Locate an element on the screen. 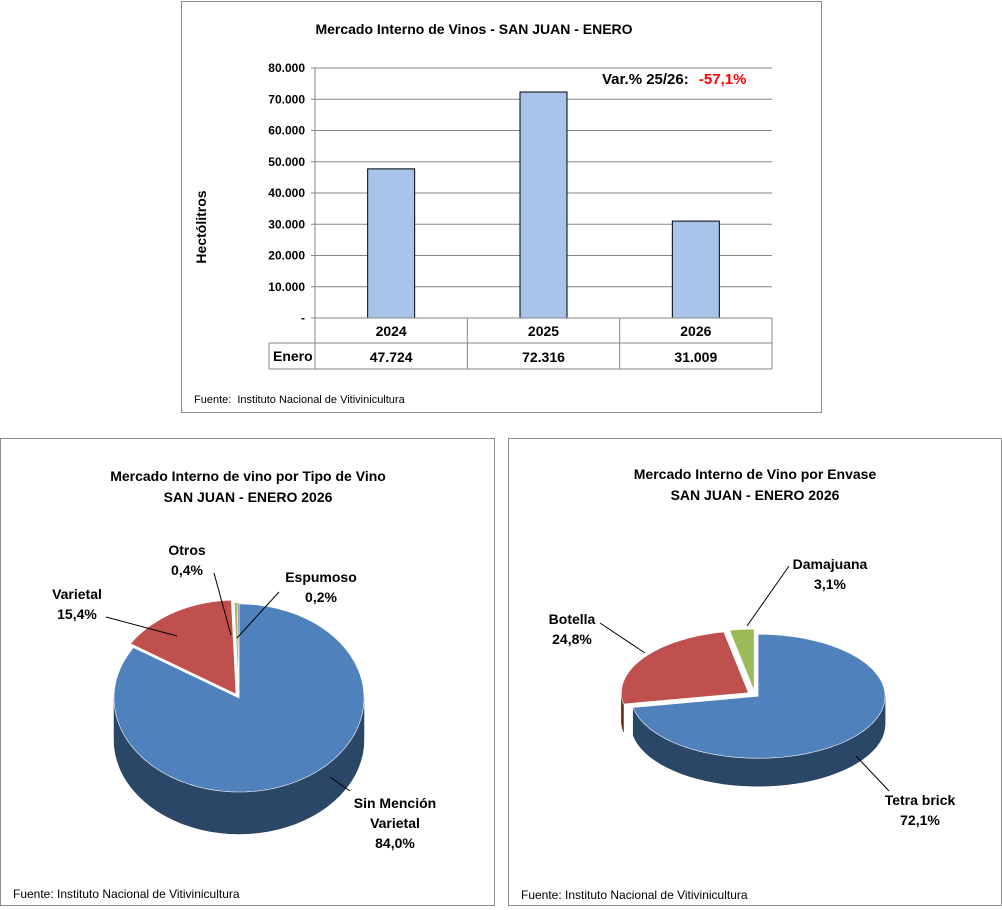  pie-label: 15,4% is located at coordinates (77, 614).